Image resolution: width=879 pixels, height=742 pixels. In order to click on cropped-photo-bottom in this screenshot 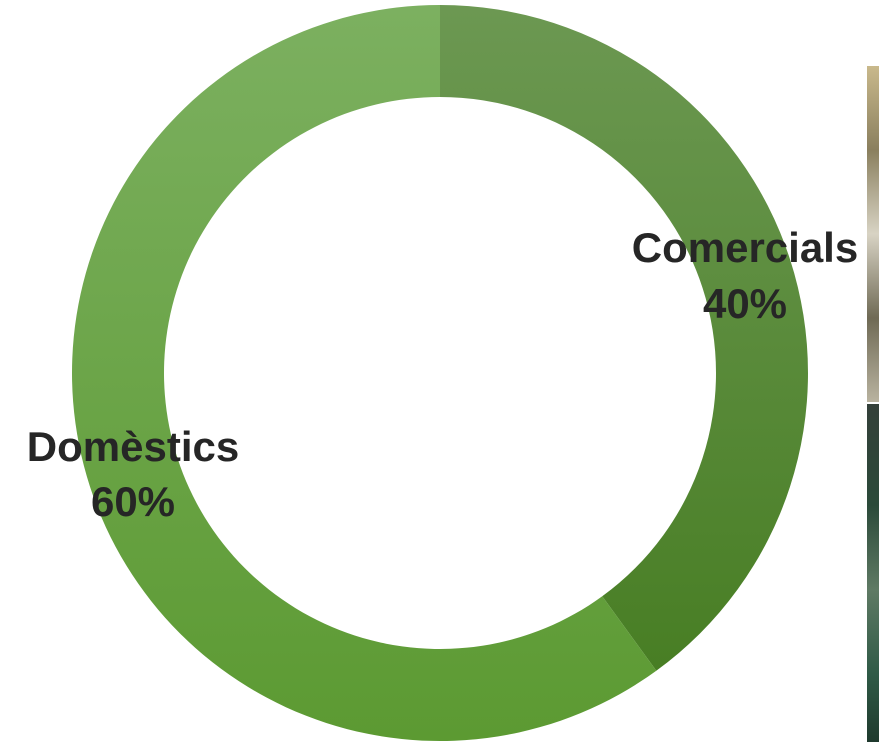, I will do `click(873, 573)`.